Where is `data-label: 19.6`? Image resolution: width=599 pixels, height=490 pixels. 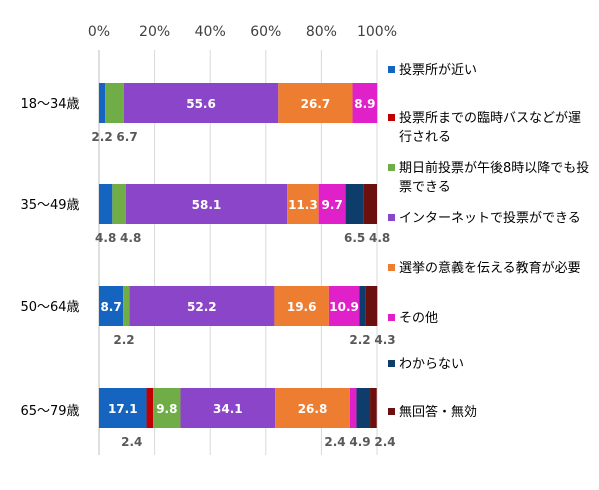
data-label: 19.6 is located at coordinates (302, 307).